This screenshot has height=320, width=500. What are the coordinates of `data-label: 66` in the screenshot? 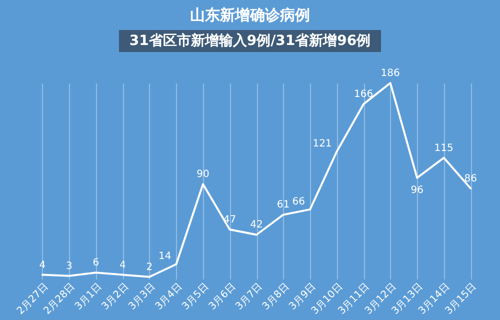 It's located at (299, 202).